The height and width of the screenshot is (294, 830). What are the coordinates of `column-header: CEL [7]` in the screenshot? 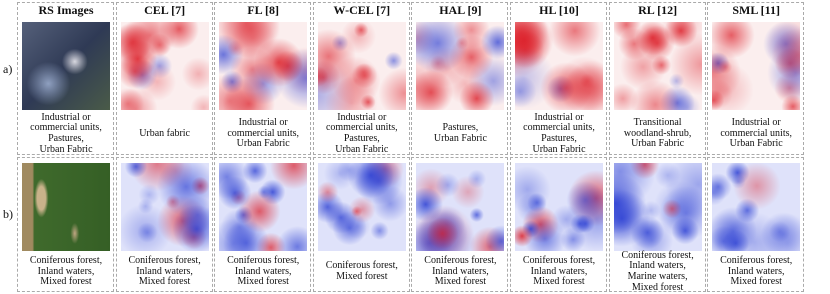 It's located at (165, 10).